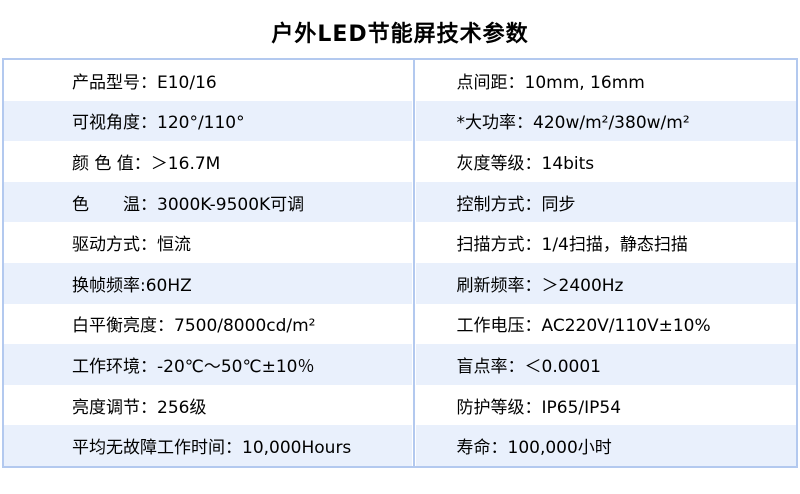 This screenshot has height=494, width=800. What do you see at coordinates (158, 123) in the screenshot?
I see `spec-cell-left: 可视角度：120°/110°` at bounding box center [158, 123].